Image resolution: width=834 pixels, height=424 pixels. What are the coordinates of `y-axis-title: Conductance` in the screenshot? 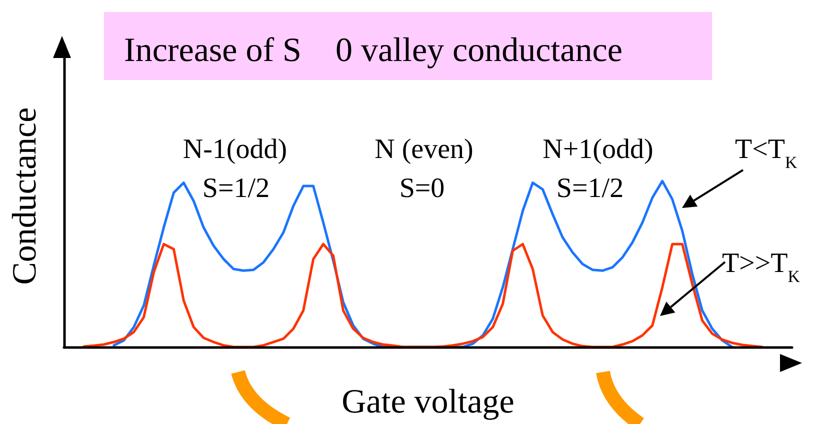 It's located at (25, 196).